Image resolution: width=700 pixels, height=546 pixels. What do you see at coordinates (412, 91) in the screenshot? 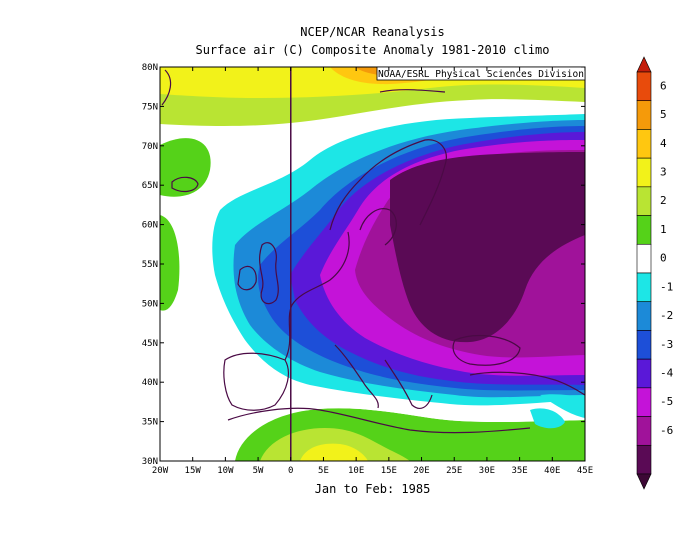
I see `coast-svalbard` at bounding box center [412, 91].